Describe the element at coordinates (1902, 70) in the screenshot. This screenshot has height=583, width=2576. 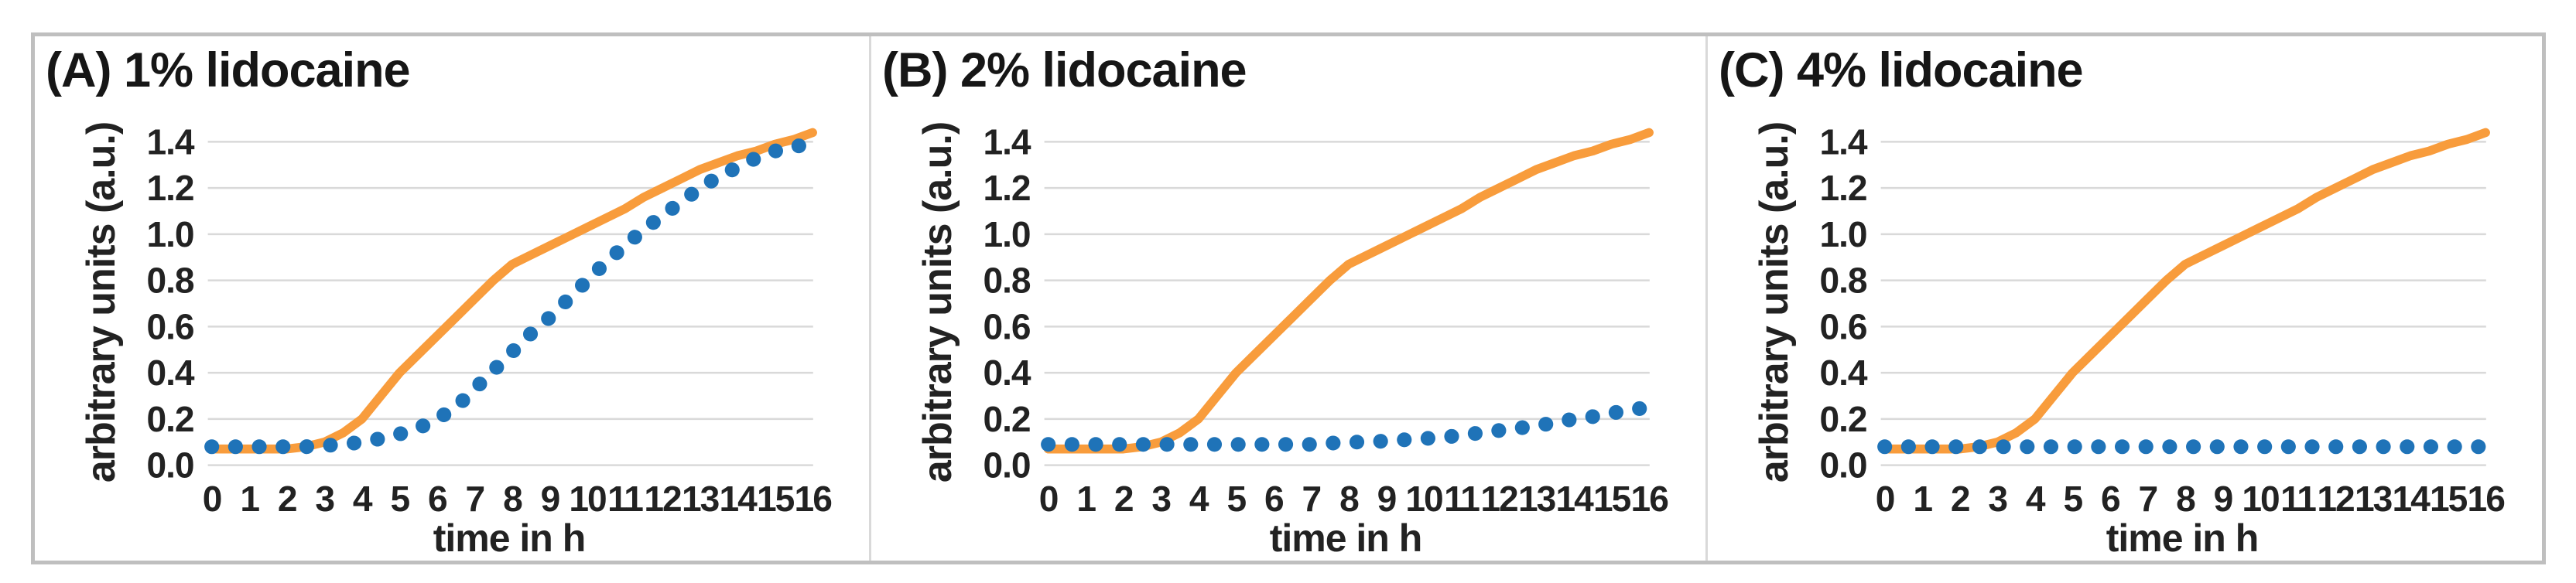
I see `panel-c-title: (C) 4% lidocaine` at that location.